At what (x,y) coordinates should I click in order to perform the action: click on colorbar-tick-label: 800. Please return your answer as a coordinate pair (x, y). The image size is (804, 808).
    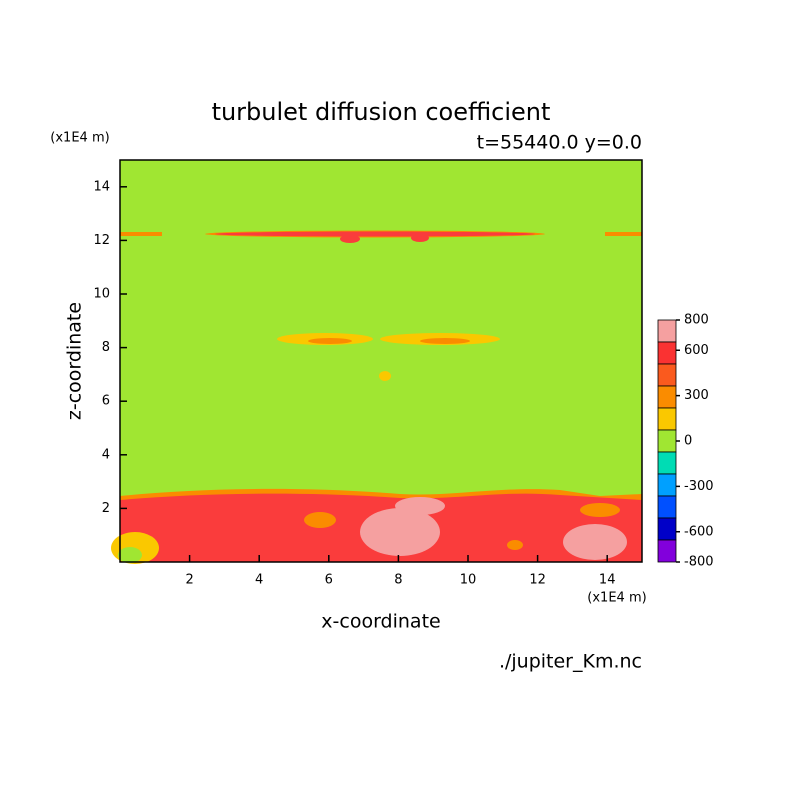
    Looking at the image, I should click on (696, 320).